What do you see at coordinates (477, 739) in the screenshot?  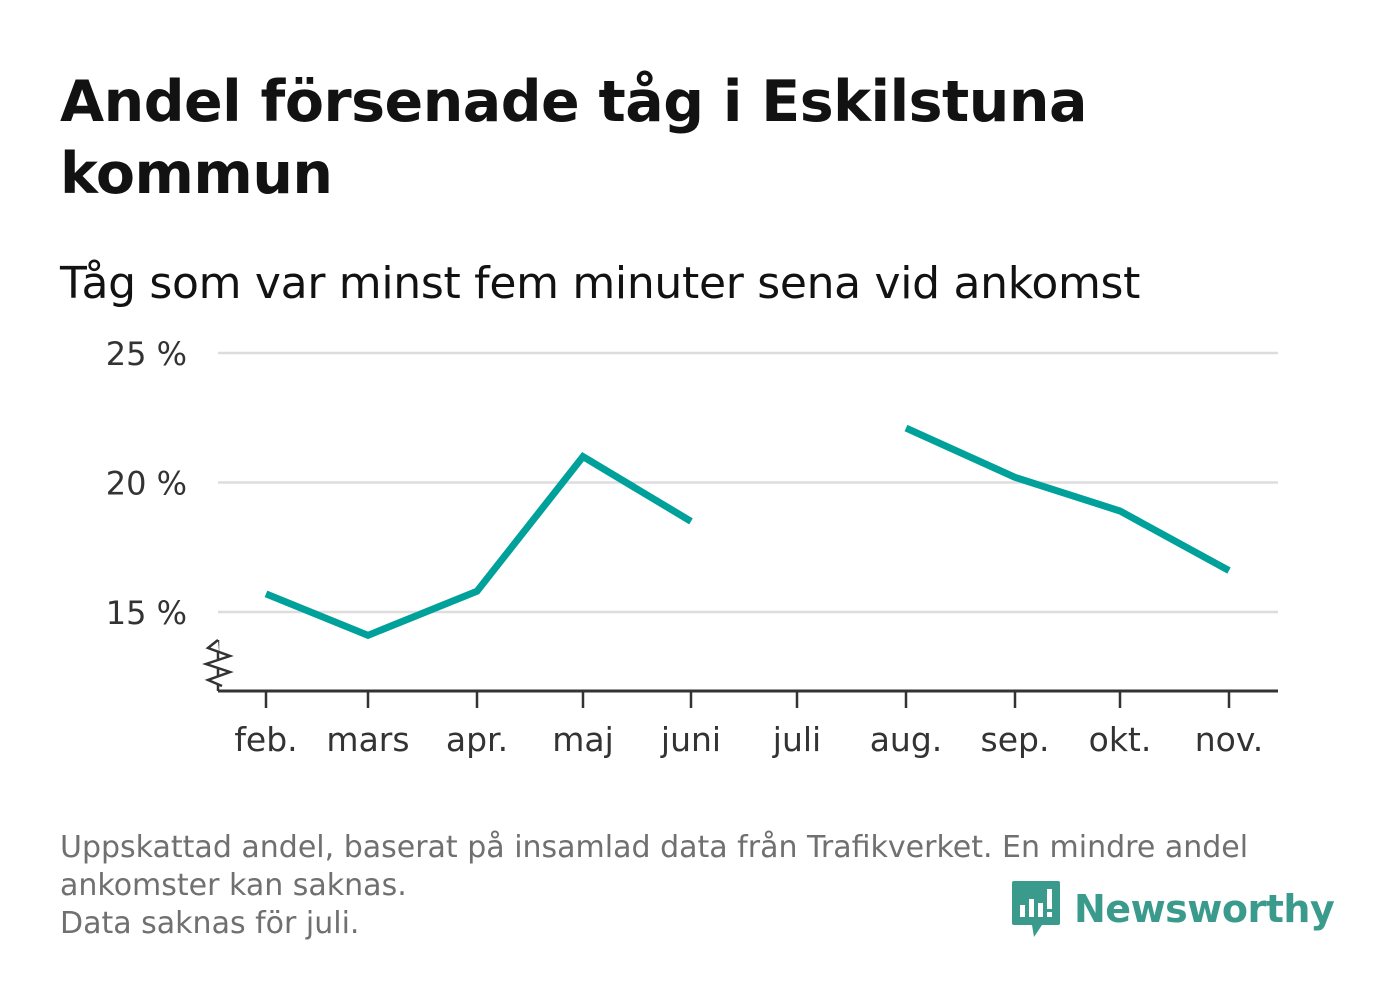 I see `x-tick-label: apr.` at bounding box center [477, 739].